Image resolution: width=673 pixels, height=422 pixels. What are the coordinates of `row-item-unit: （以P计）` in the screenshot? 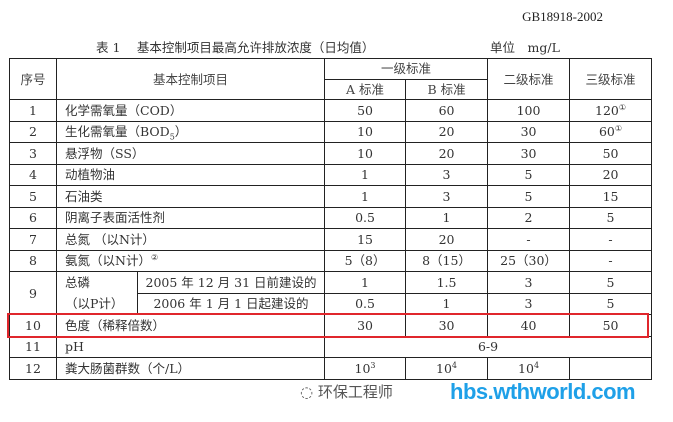 It's located at (97, 304).